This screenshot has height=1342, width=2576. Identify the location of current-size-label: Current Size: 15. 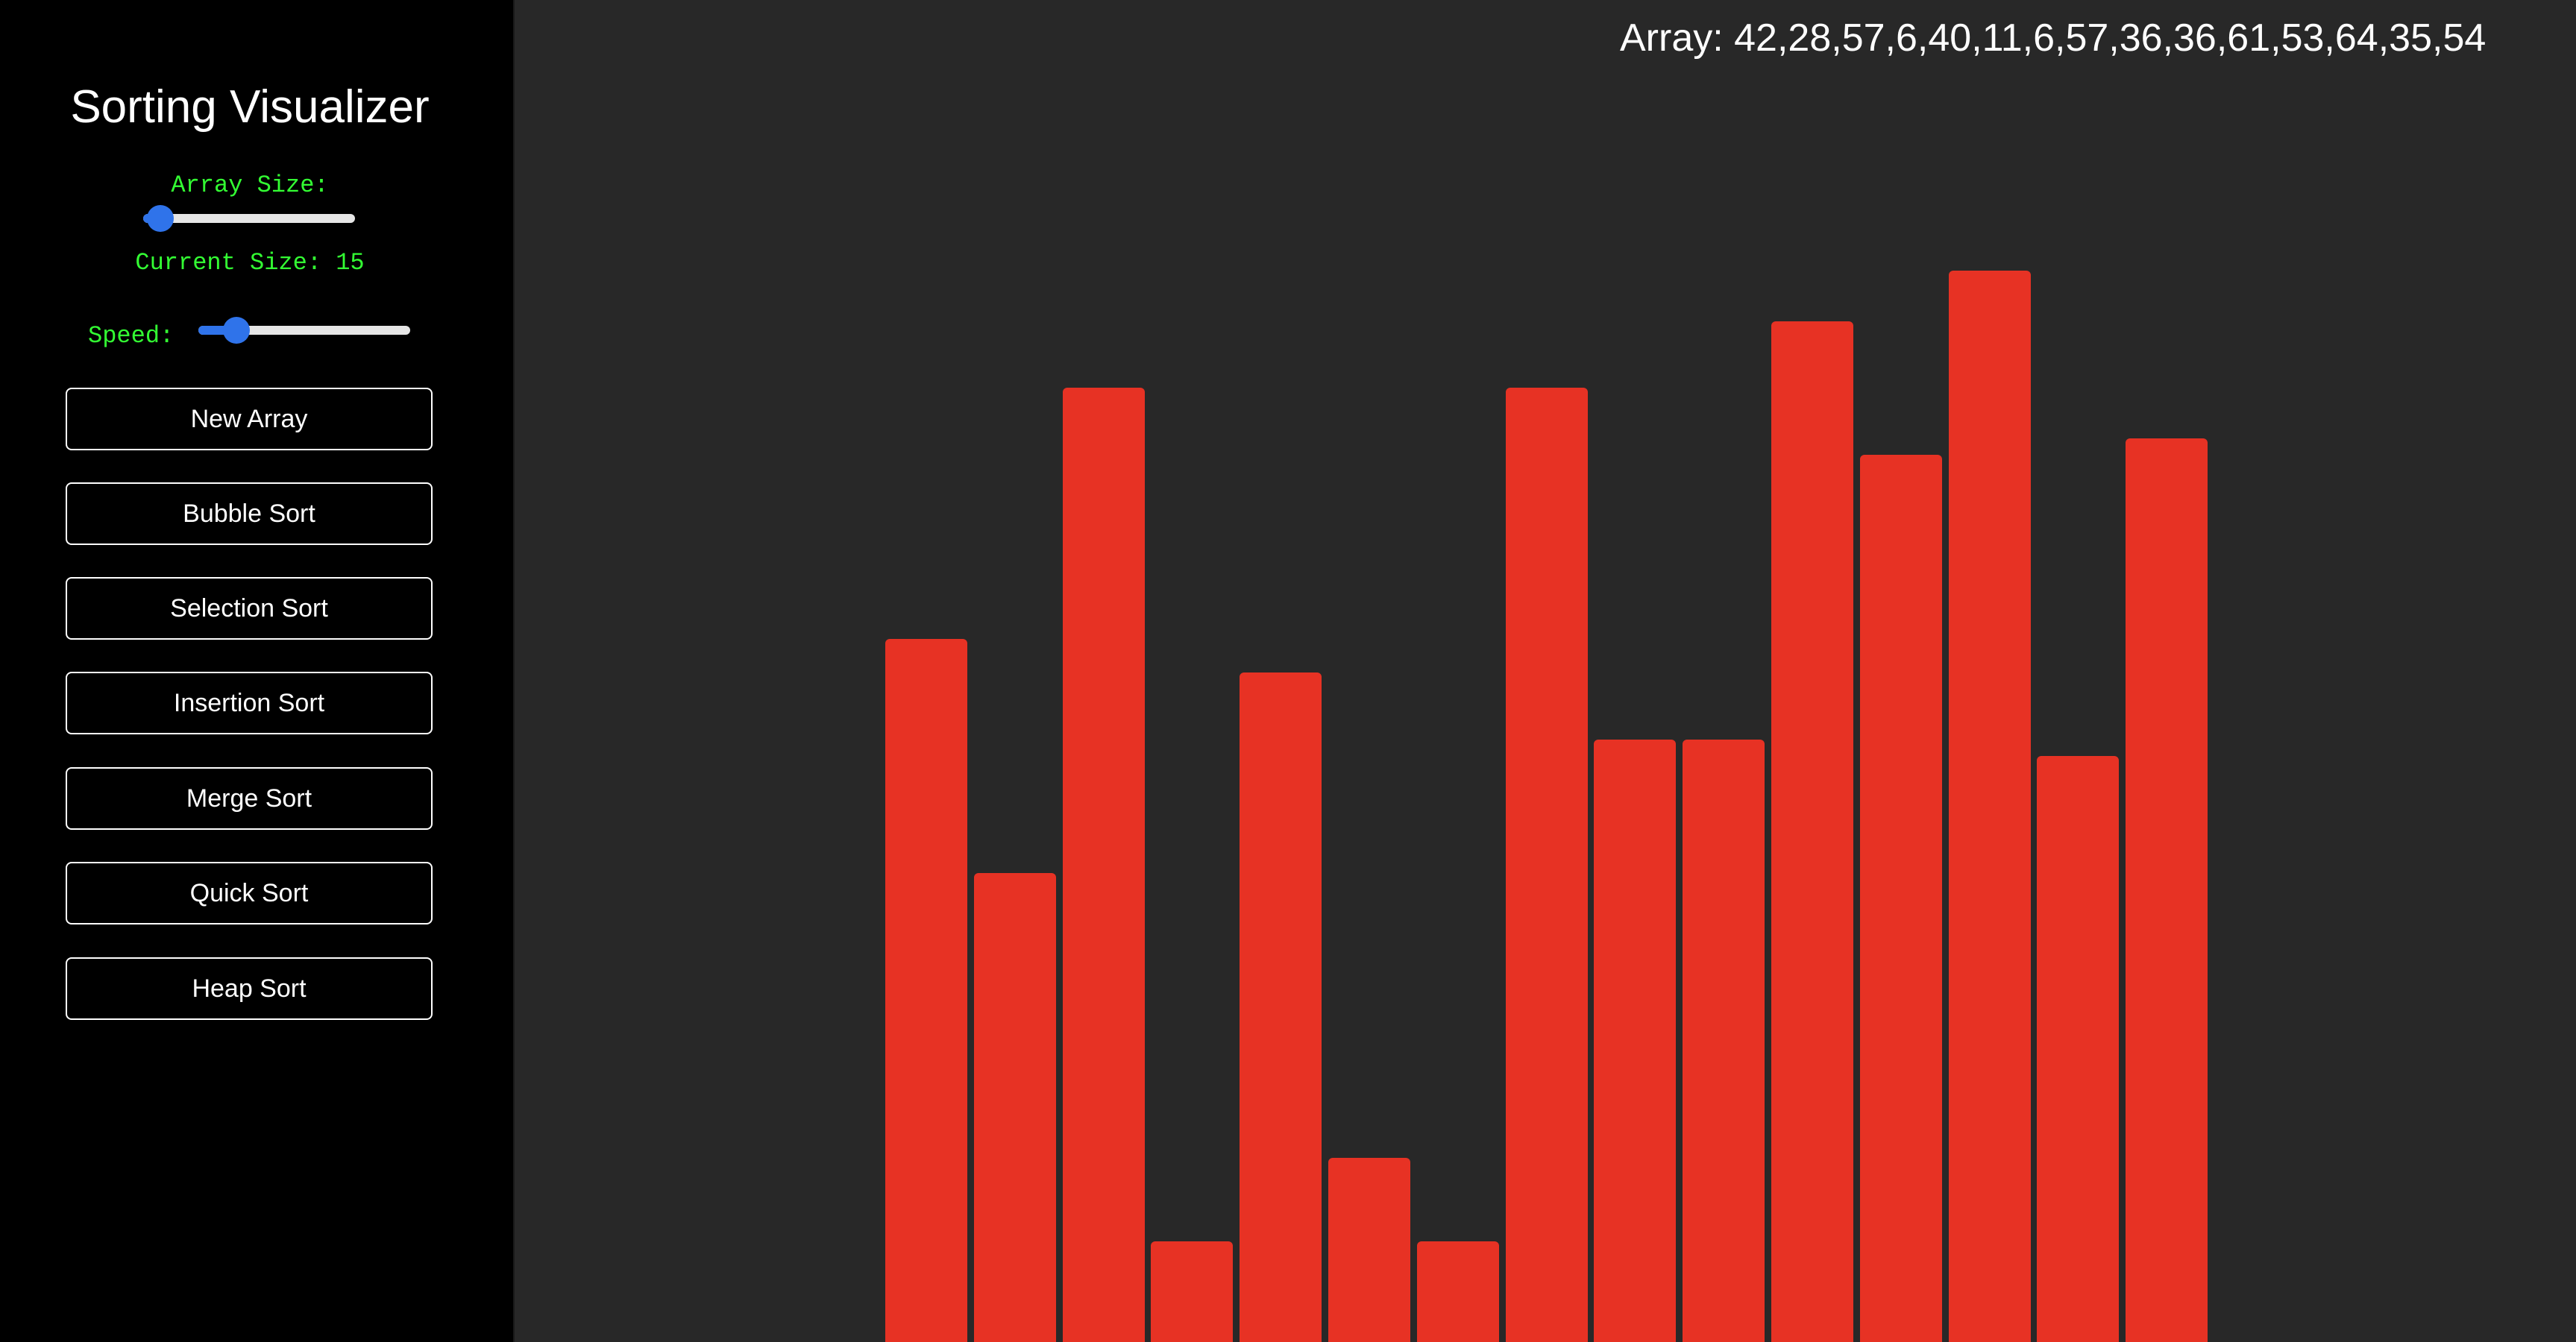
(250, 263).